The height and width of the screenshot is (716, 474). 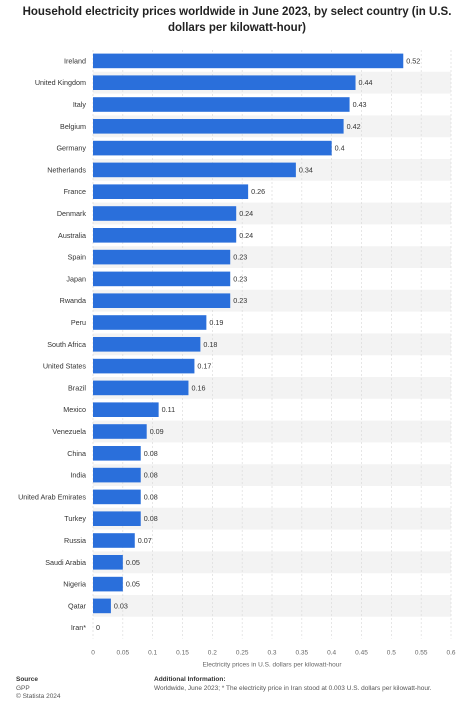 I want to click on category-label: Rwanda, so click(x=73, y=300).